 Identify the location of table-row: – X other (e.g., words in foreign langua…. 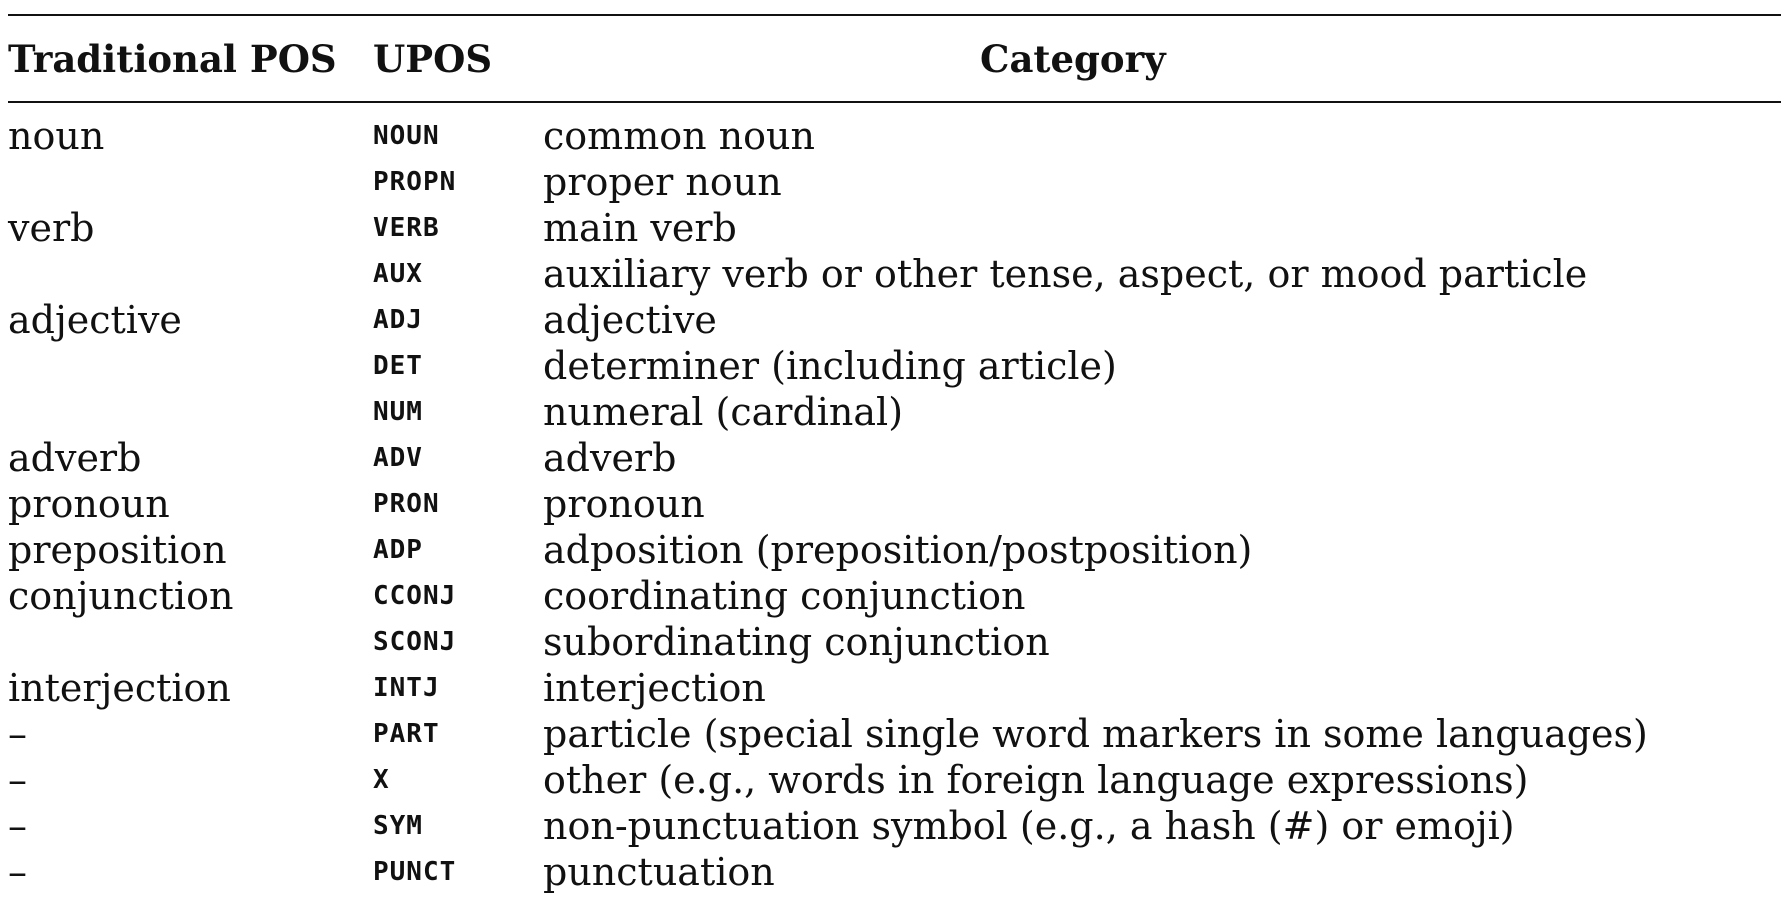
(894, 780).